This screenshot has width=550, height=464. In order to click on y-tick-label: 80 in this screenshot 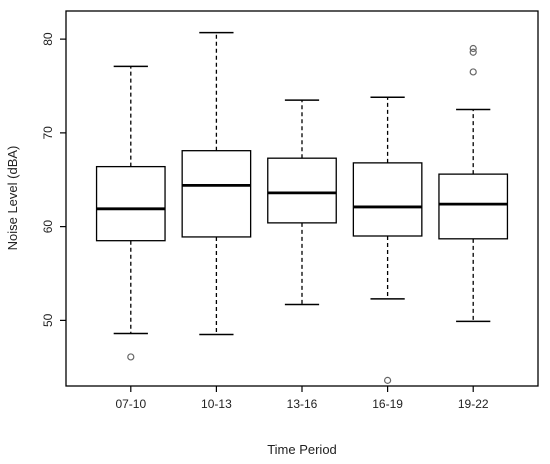, I will do `click(48, 39)`.